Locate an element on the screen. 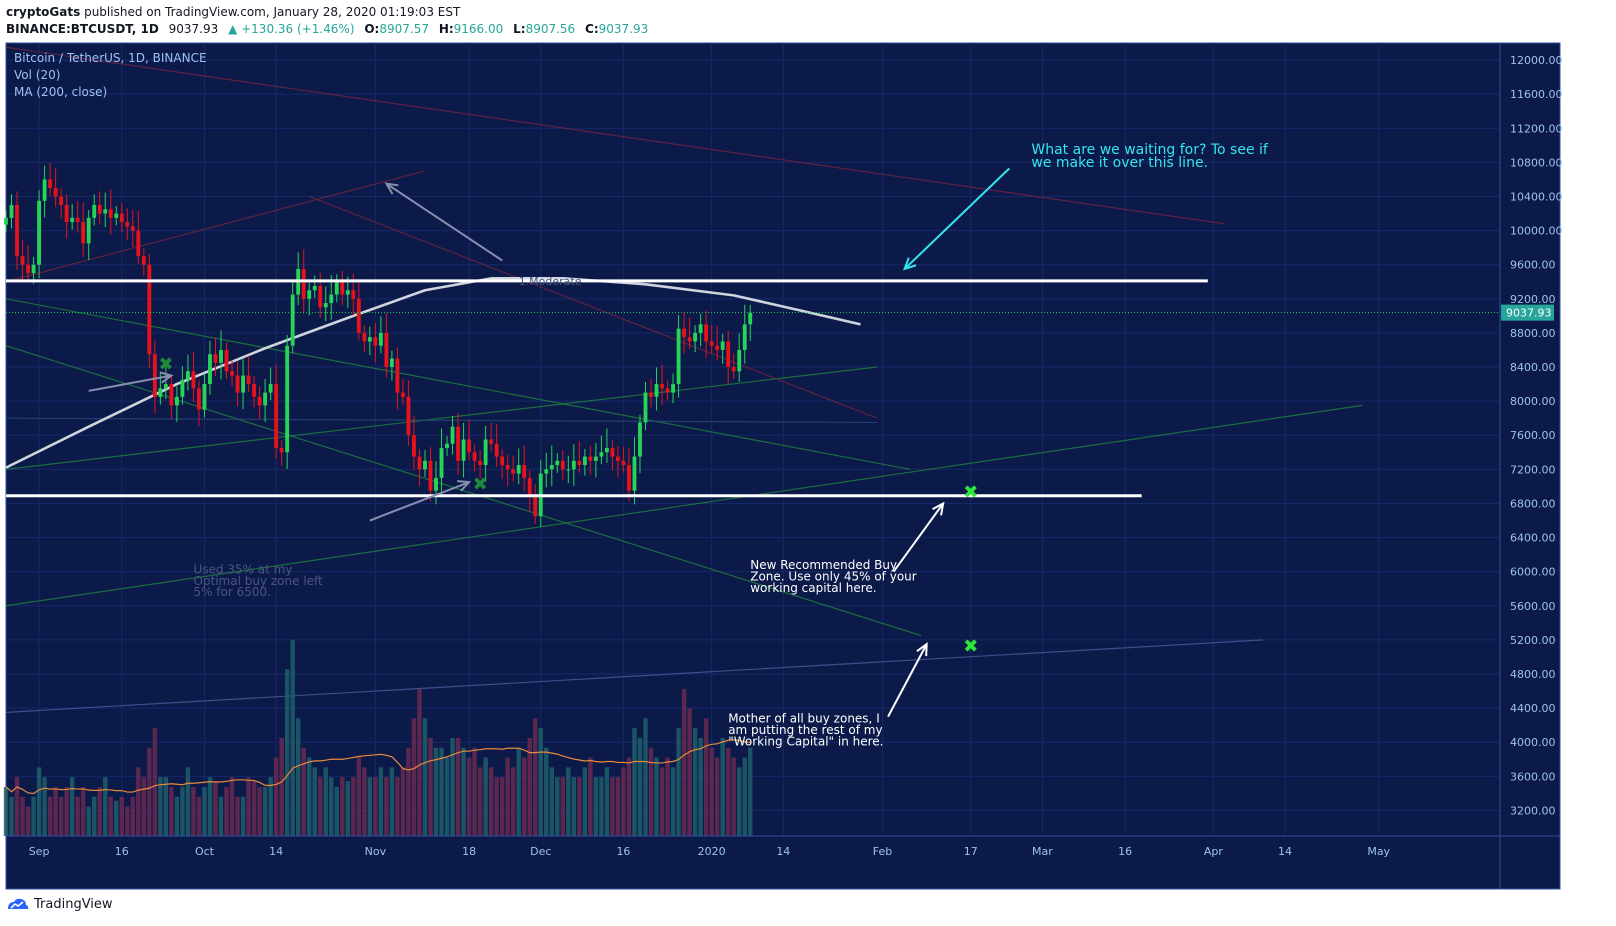  annotation-line: Optimal buy zone left is located at coordinates (258, 581).